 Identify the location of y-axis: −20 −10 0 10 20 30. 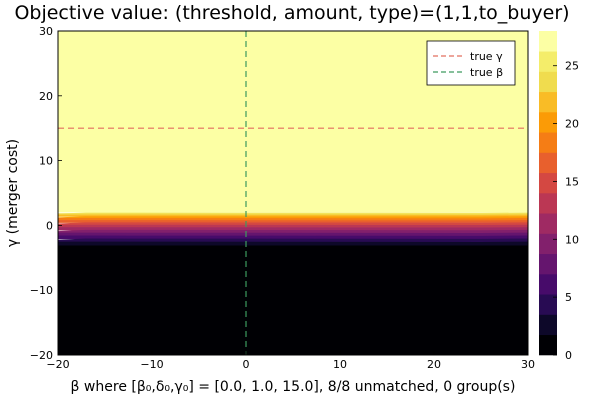
(46, 193).